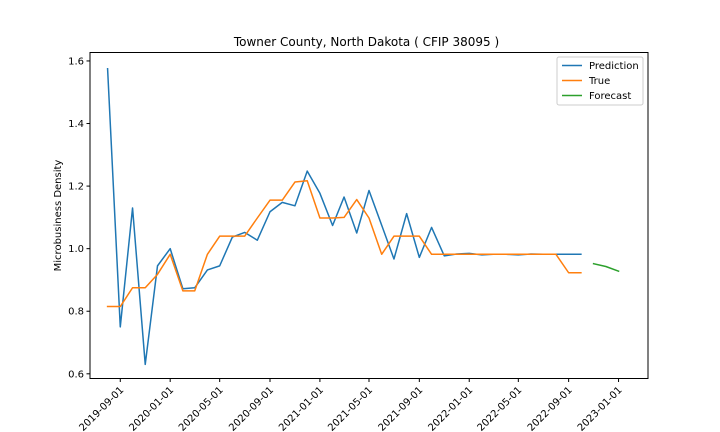 The width and height of the screenshot is (720, 432). Describe the element at coordinates (614, 66) in the screenshot. I see `legend-label: Prediction` at that location.